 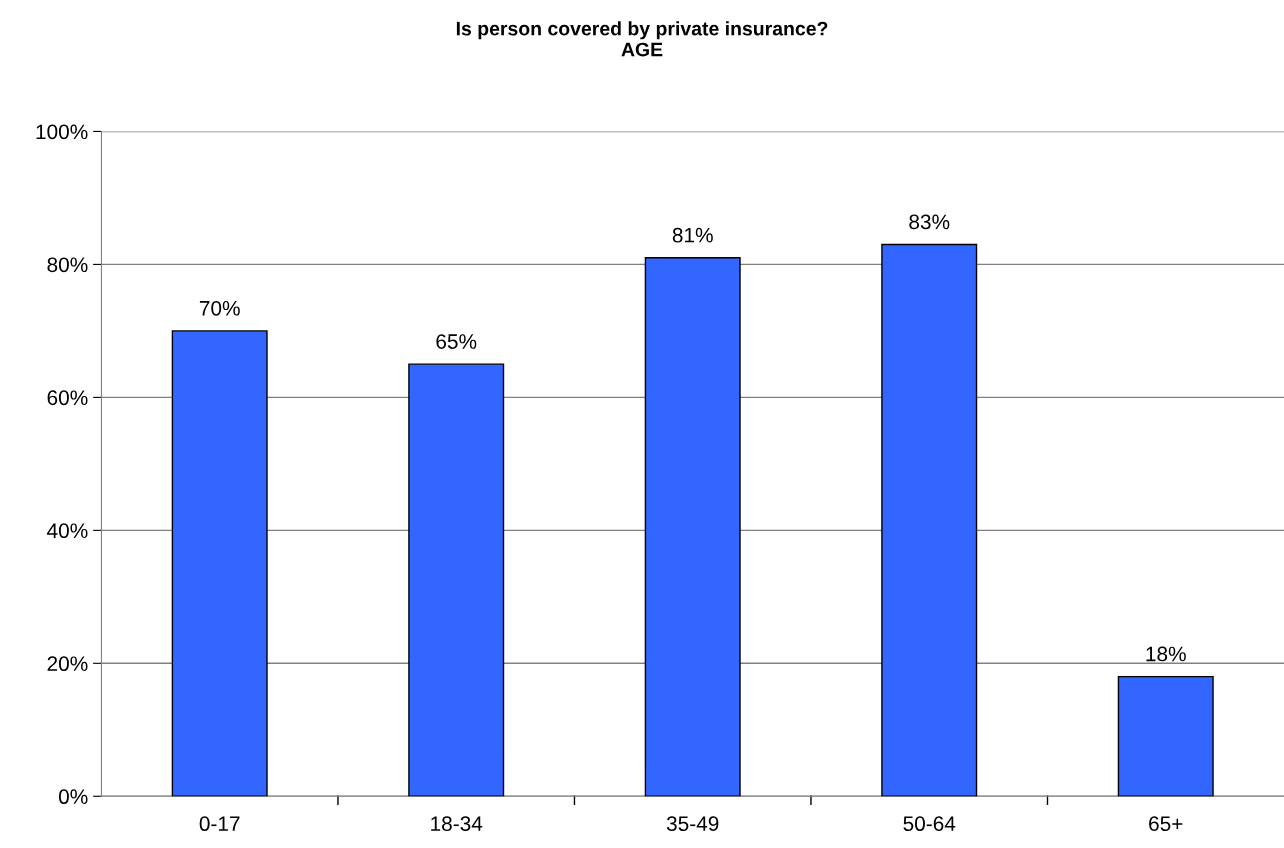 What do you see at coordinates (219, 824) in the screenshot?
I see `x-tick-label: 0-17` at bounding box center [219, 824].